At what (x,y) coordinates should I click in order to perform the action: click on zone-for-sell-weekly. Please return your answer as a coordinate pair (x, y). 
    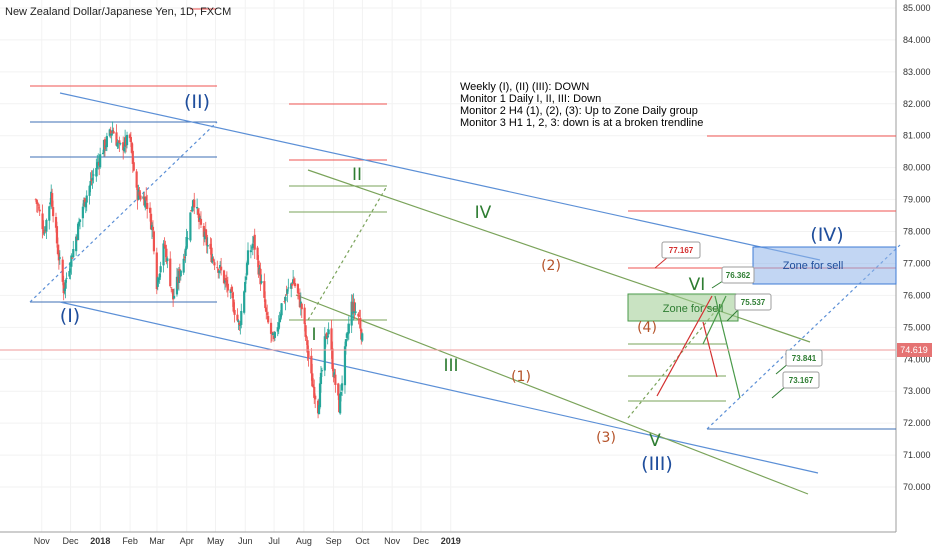
    Looking at the image, I should click on (824, 265).